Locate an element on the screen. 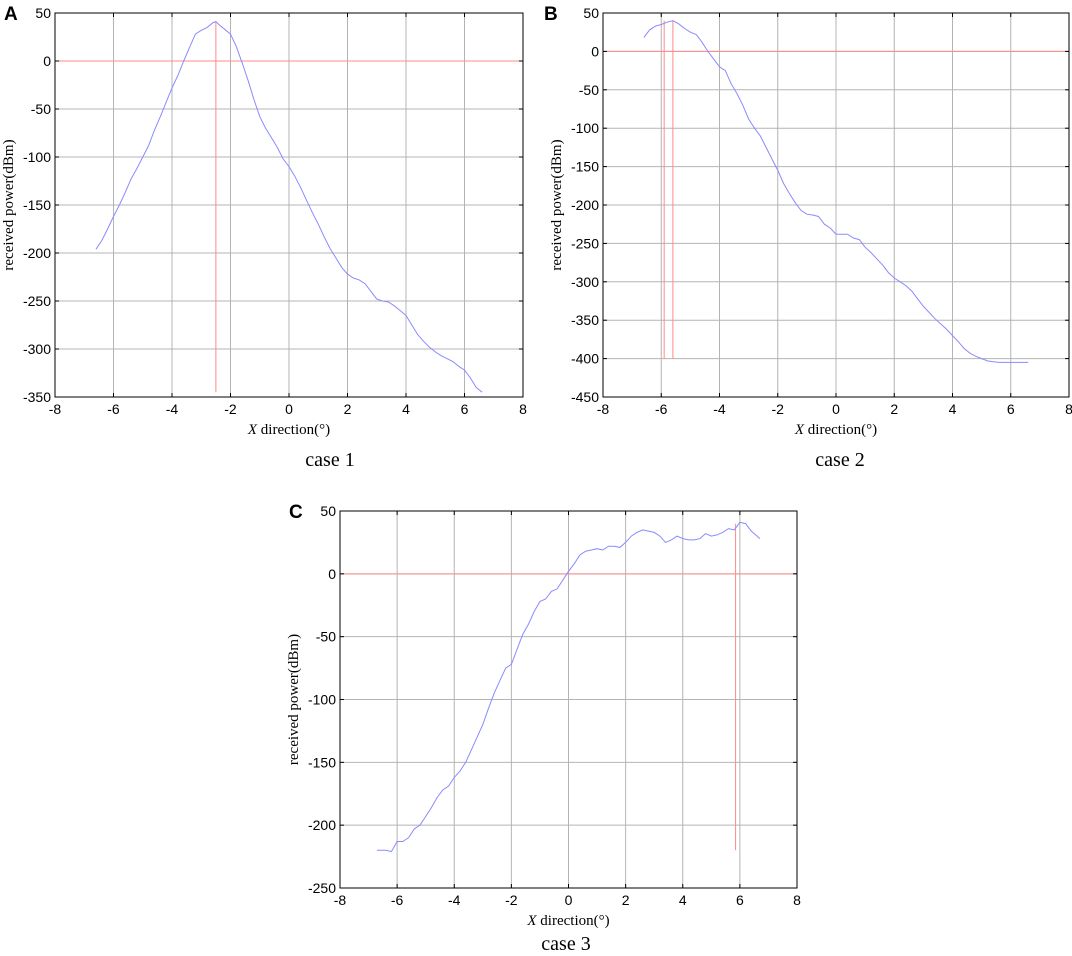  case-caption: case 1 is located at coordinates (329, 460).